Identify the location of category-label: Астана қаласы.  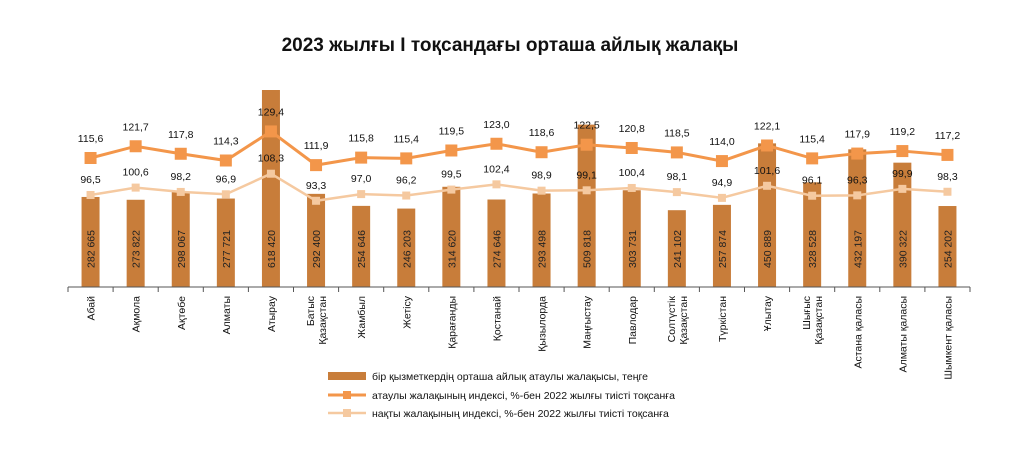
(858, 332).